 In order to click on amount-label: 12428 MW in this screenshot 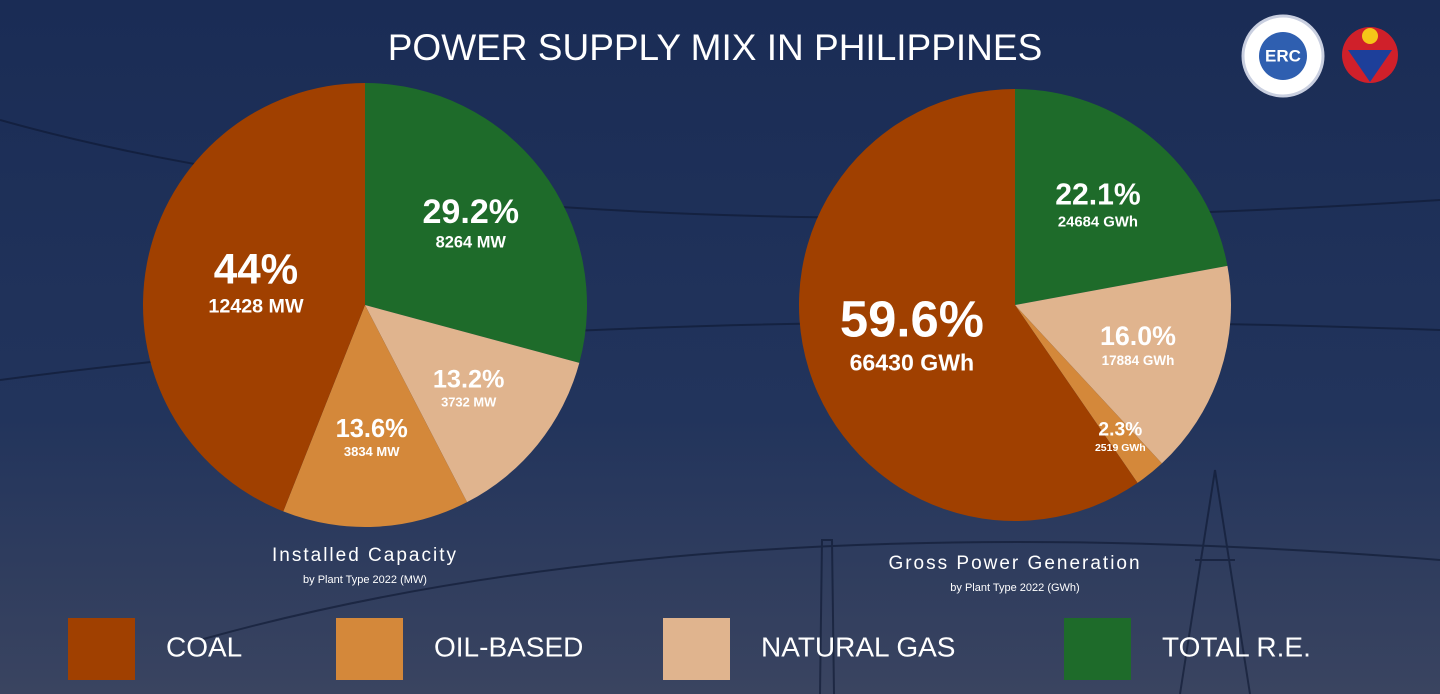, I will do `click(256, 307)`.